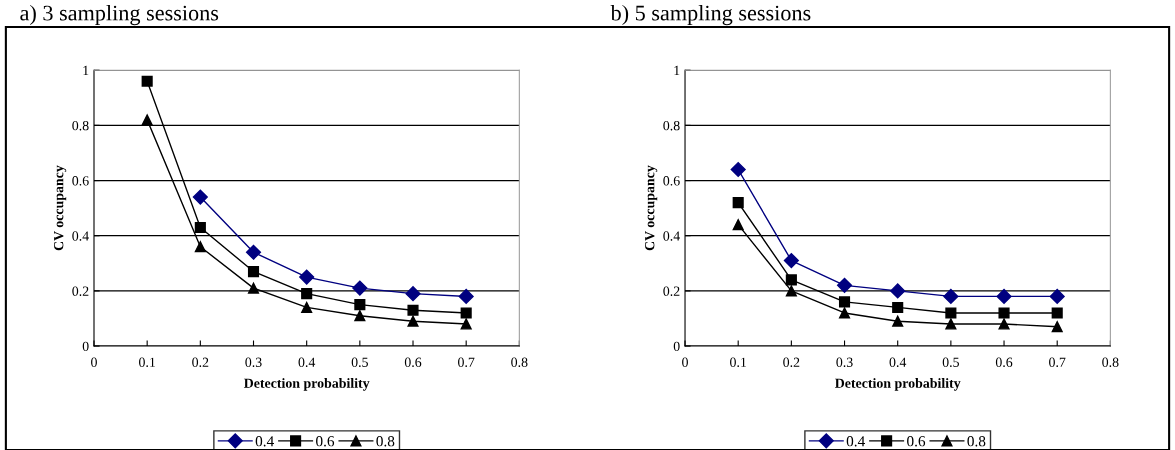  I want to click on chart-title: a) 3 sampling sessions, so click(119, 15).